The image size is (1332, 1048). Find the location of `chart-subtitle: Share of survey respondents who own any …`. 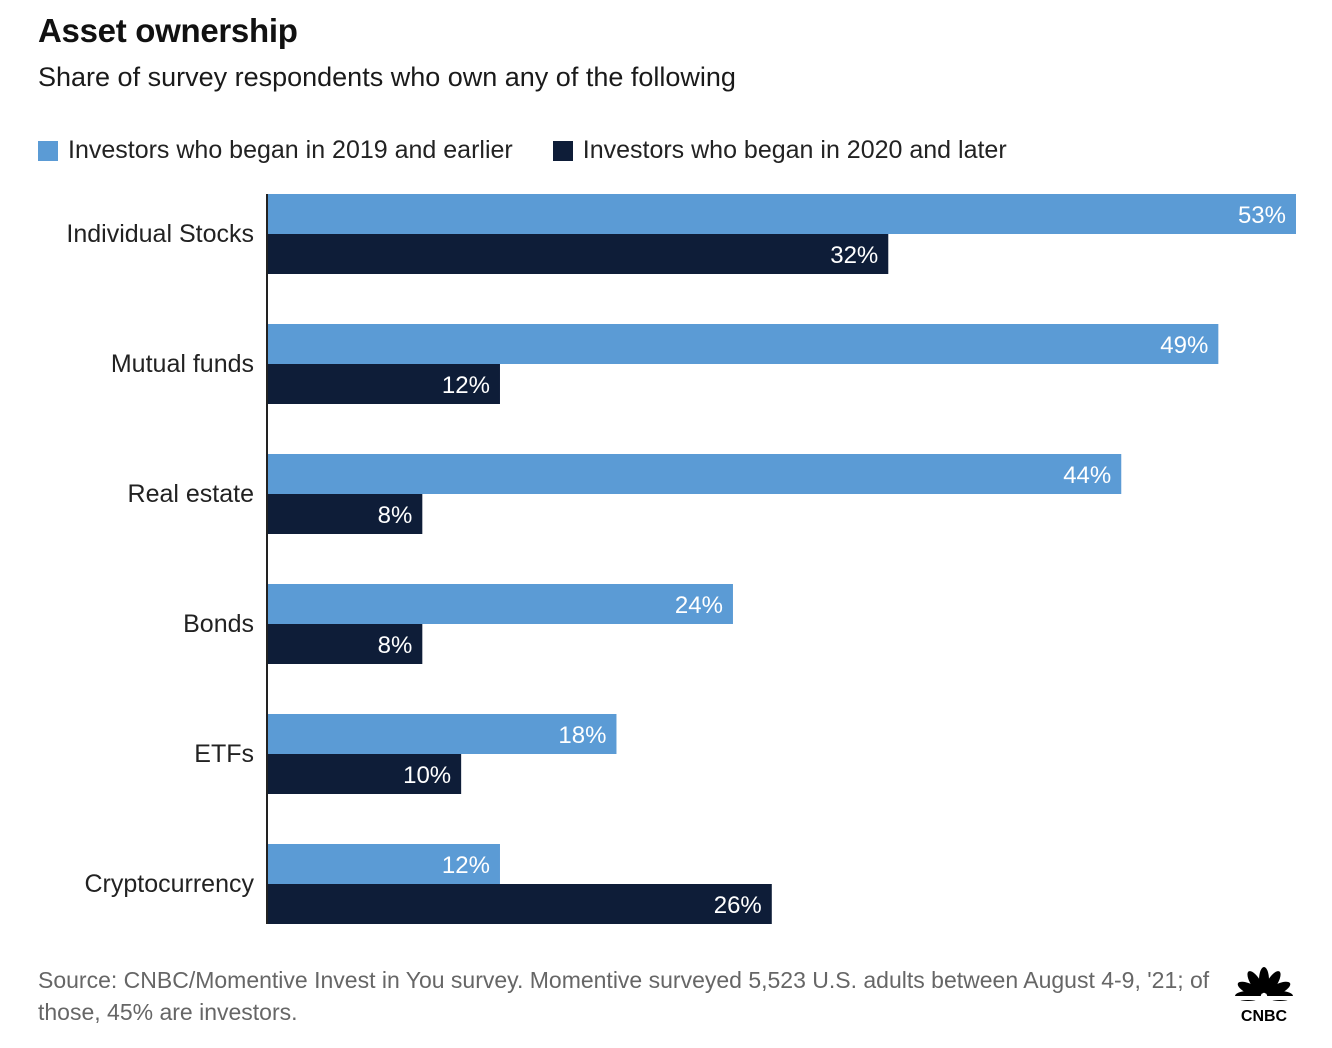

chart-subtitle: Share of survey respondents who own any … is located at coordinates (387, 77).